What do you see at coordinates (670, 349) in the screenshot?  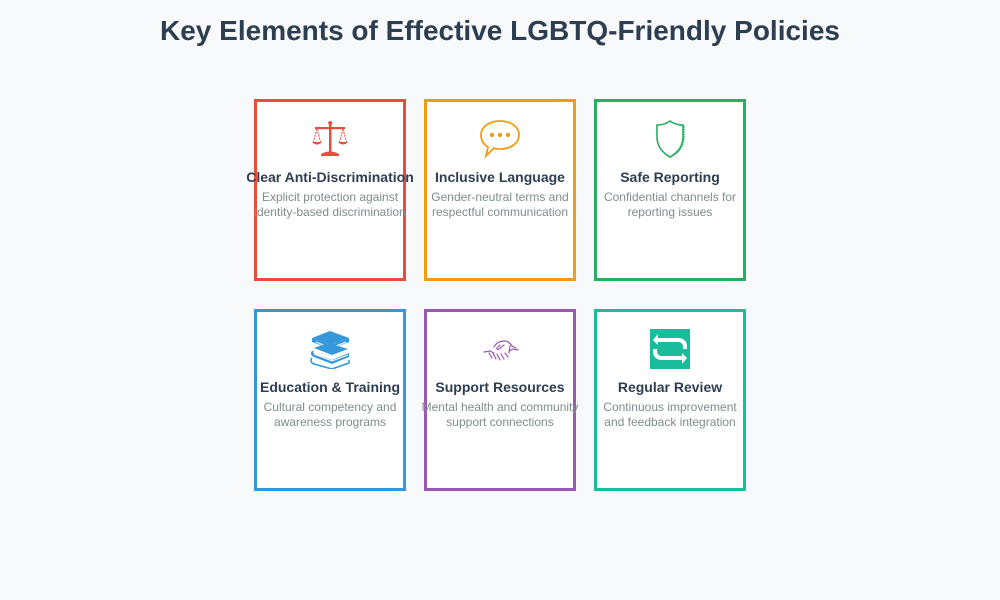 I see `repeat-arrows-icon` at bounding box center [670, 349].